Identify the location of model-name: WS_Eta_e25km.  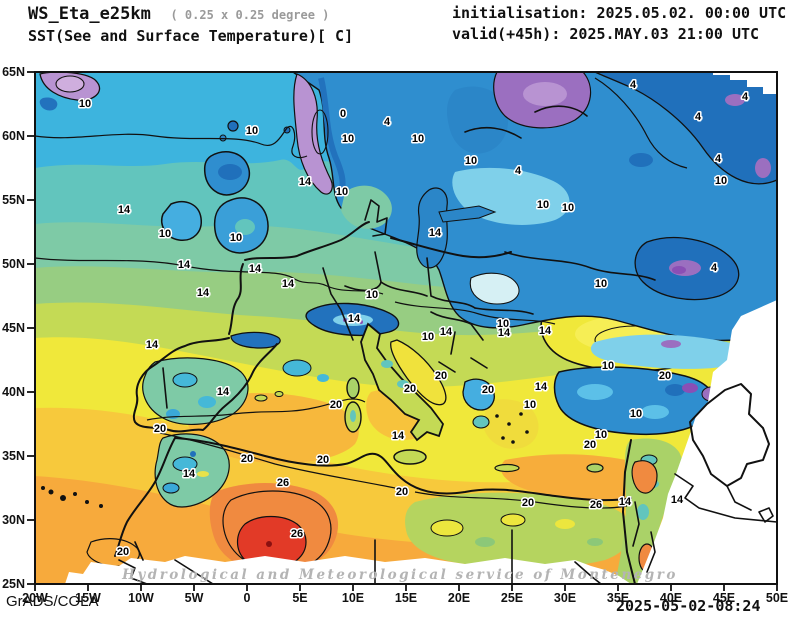
(89, 14).